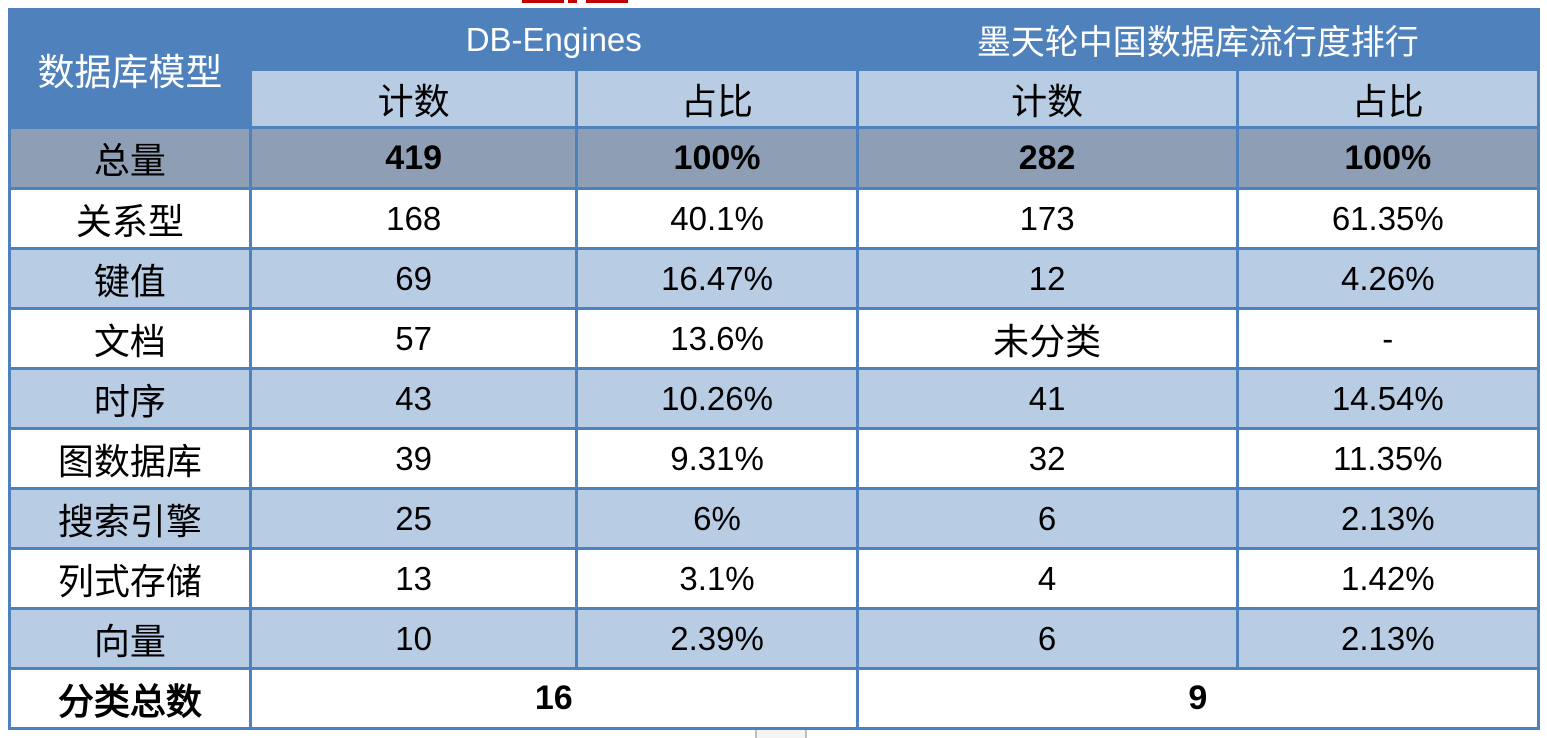 This screenshot has height=738, width=1547. I want to click on cell-value: 13.6%, so click(717, 338).